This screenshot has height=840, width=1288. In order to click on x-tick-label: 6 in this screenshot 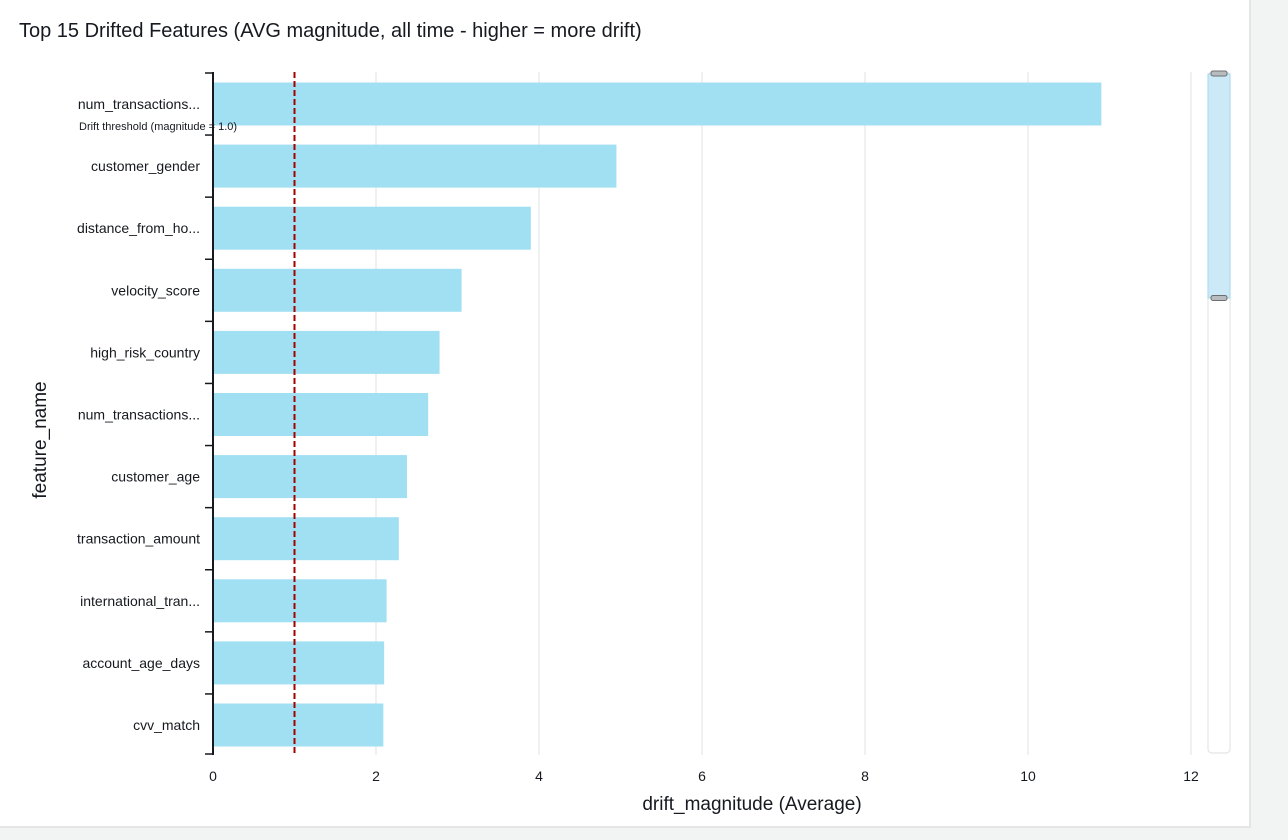, I will do `click(702, 776)`.